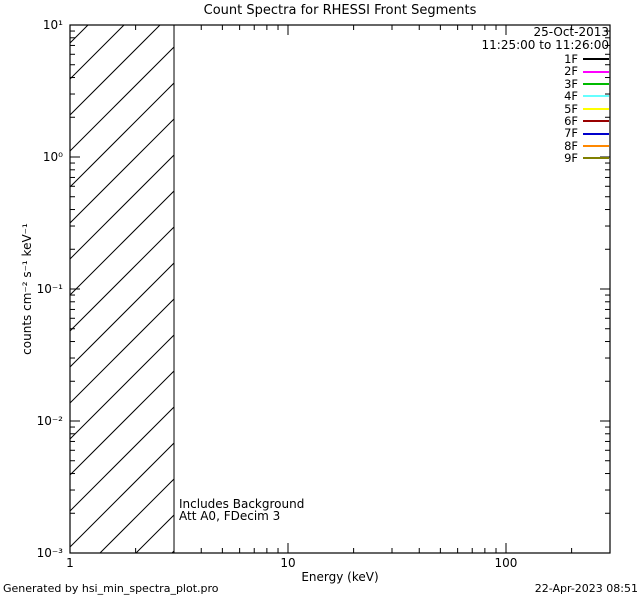 This screenshot has height=600, width=640. I want to click on legend-item-4f: 4F, so click(586, 96).